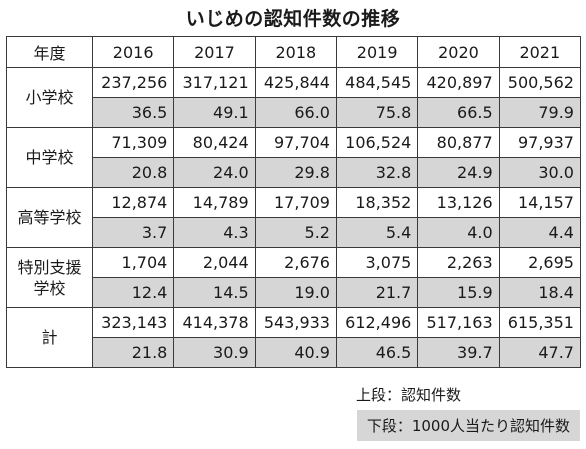  What do you see at coordinates (295, 82) in the screenshot?
I see `count-cell: 425,844` at bounding box center [295, 82].